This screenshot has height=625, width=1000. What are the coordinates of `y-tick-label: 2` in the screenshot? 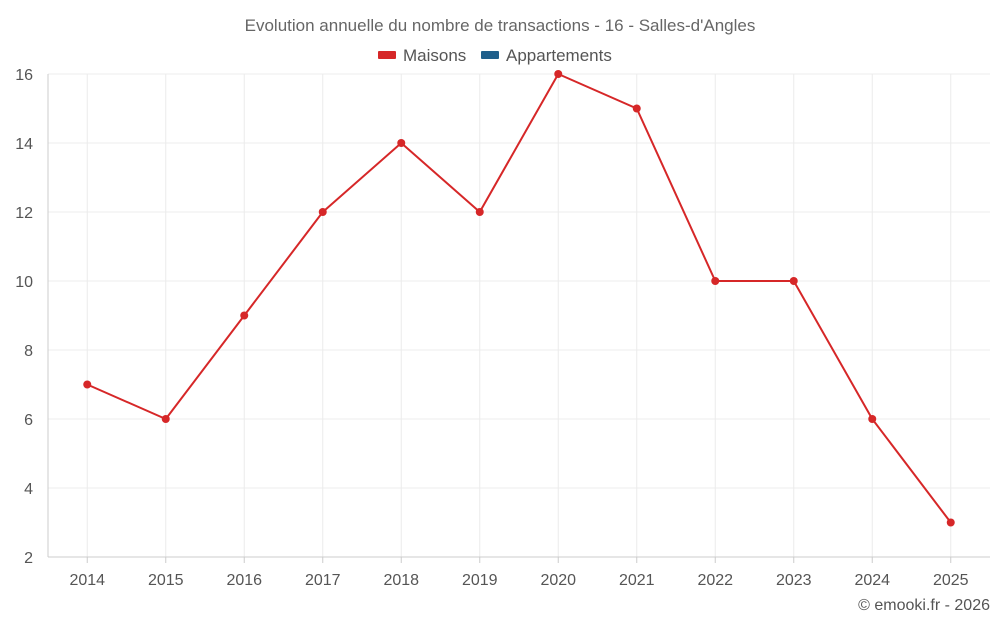 It's located at (28, 558).